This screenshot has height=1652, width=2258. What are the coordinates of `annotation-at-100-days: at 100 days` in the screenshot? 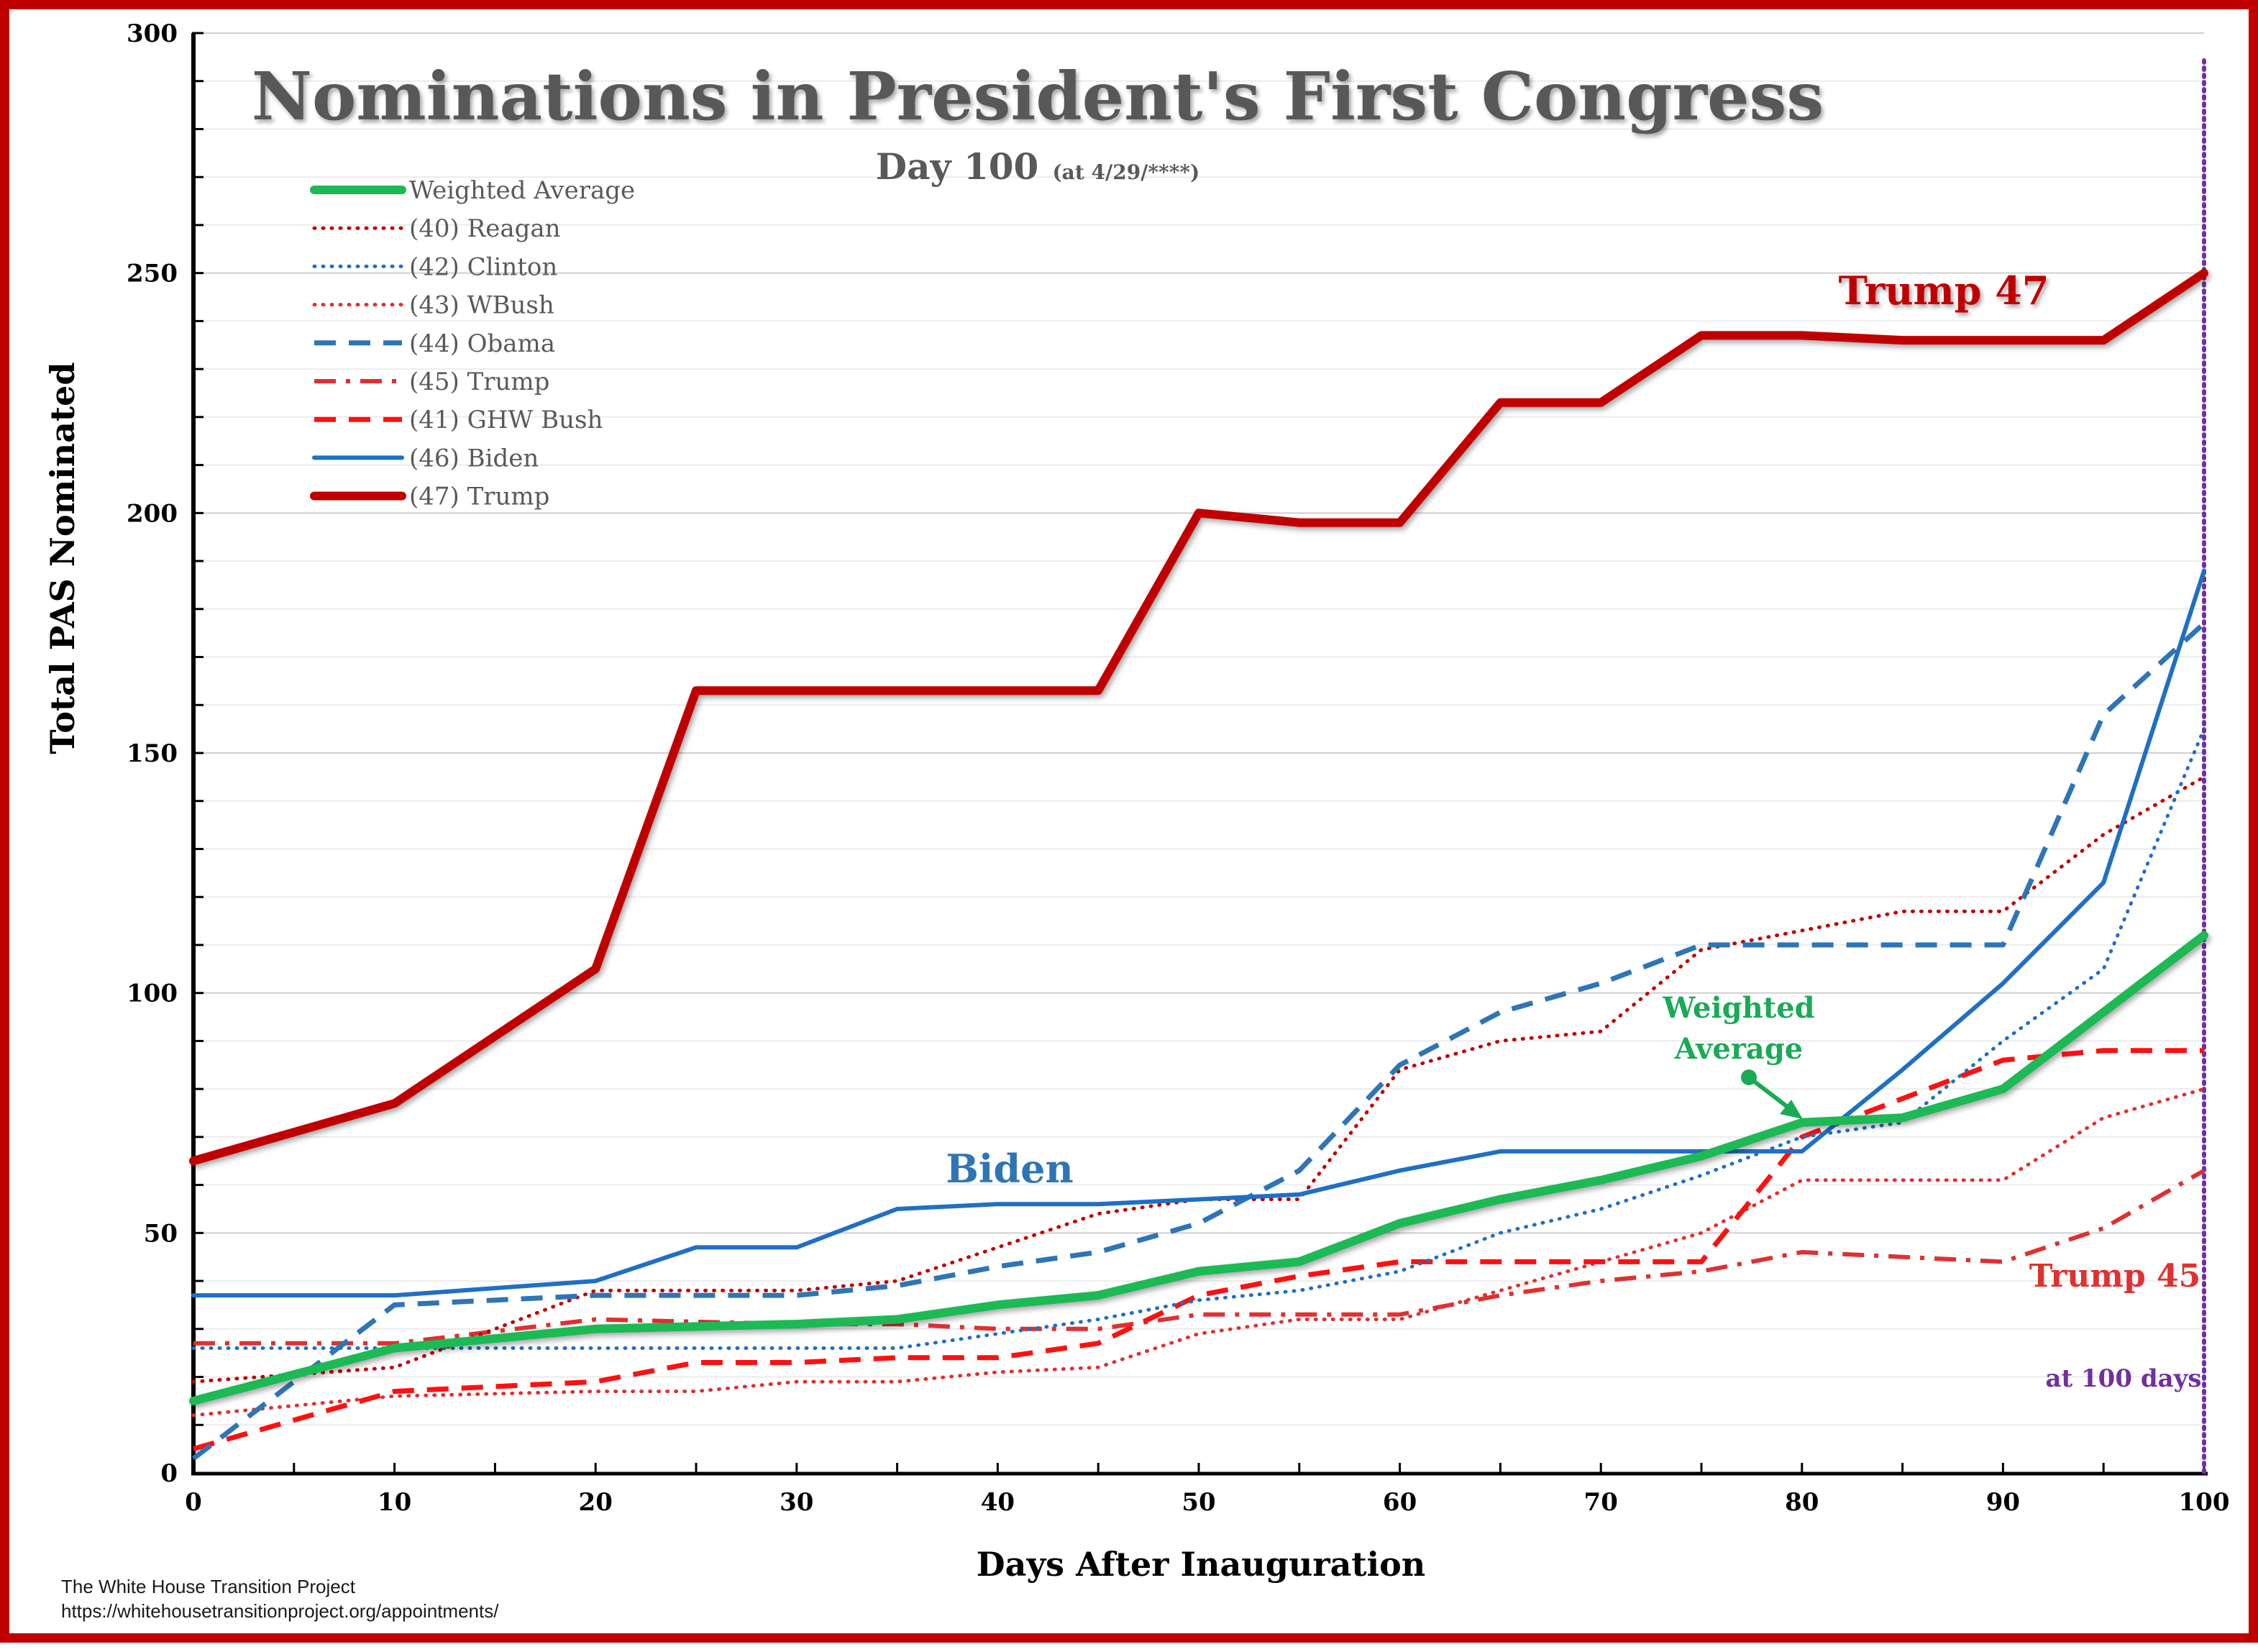 It's located at (2123, 1378).